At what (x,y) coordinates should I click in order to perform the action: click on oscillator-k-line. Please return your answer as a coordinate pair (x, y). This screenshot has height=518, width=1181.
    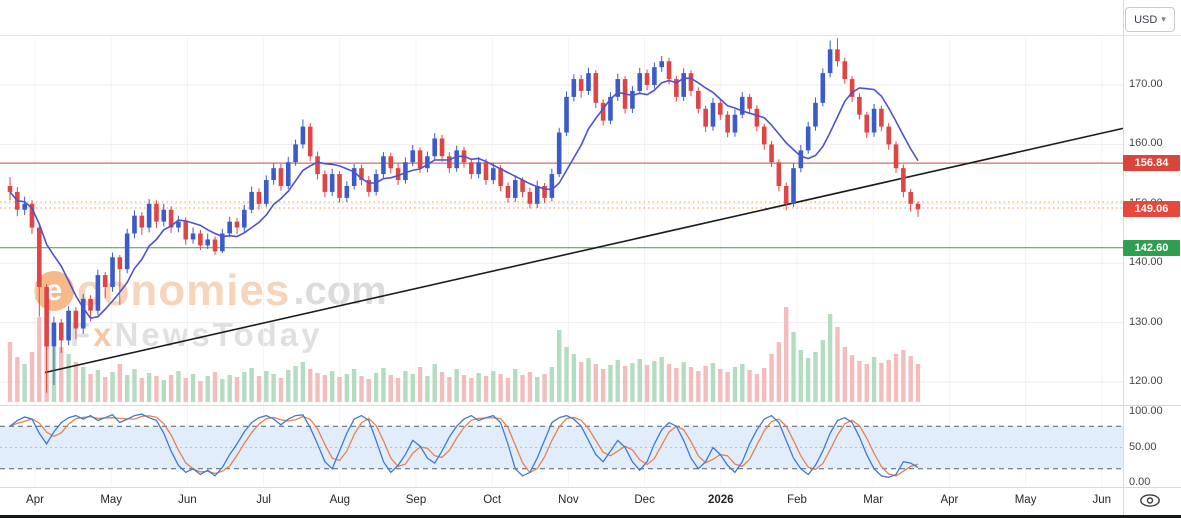
    Looking at the image, I should click on (464, 445).